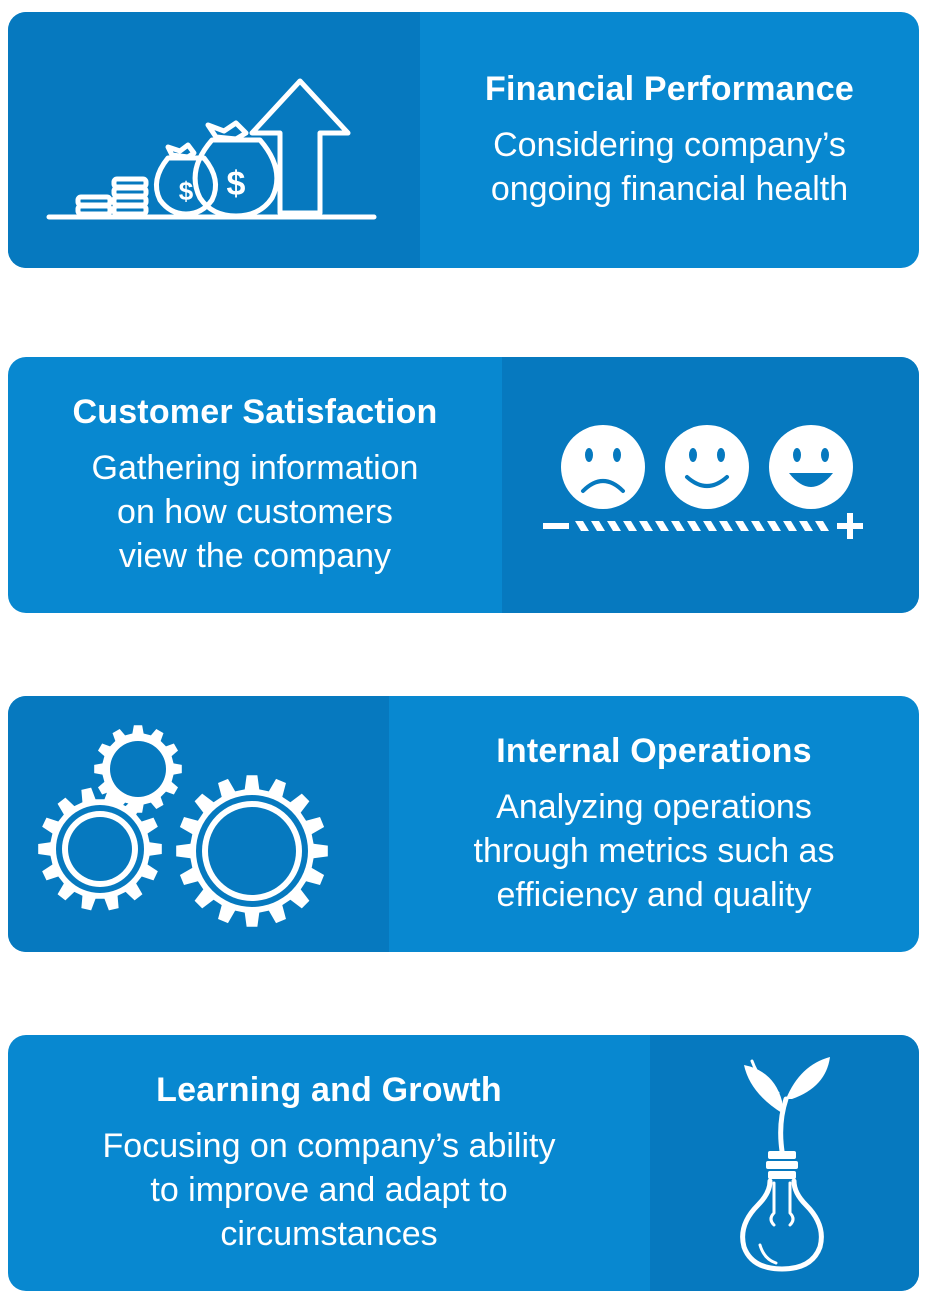 This screenshot has width=927, height=1302. What do you see at coordinates (602, 467) in the screenshot?
I see `sad-face-icon` at bounding box center [602, 467].